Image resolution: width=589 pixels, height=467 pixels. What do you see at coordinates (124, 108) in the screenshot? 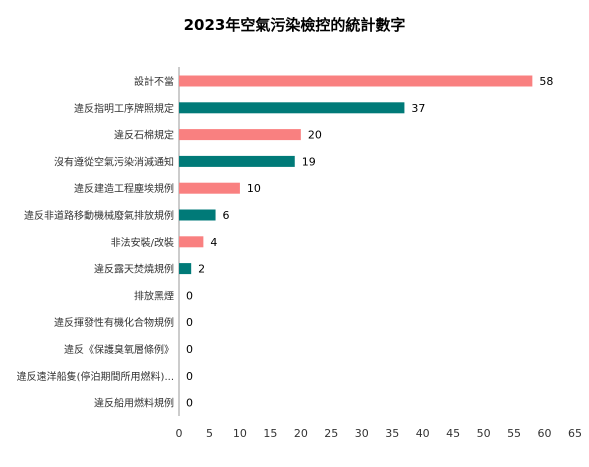
I see `category-label: 違反指明工序牌照規定` at bounding box center [124, 108].